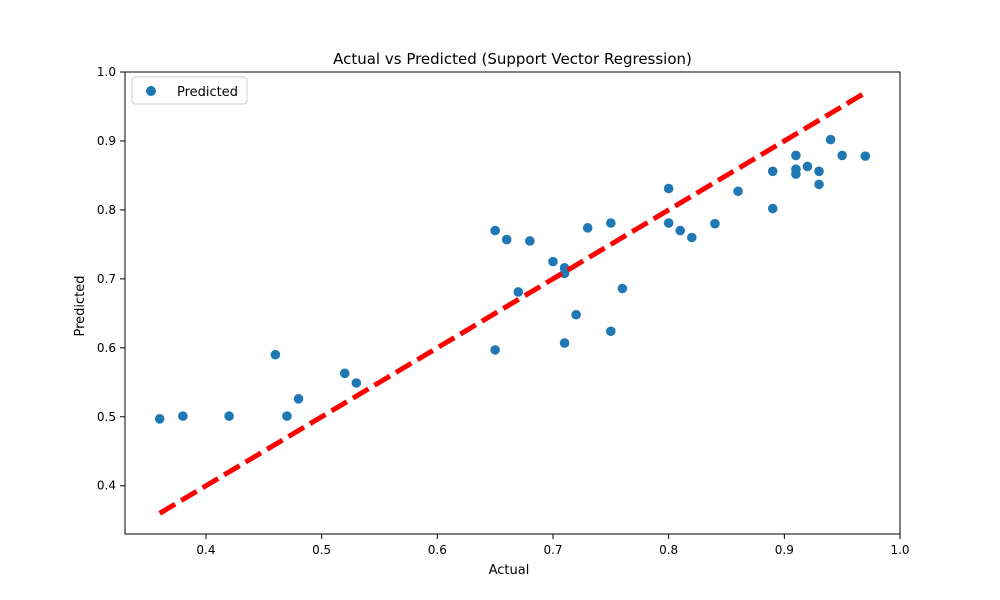 The width and height of the screenshot is (1000, 600). I want to click on x-tick-label: 0.9, so click(784, 550).